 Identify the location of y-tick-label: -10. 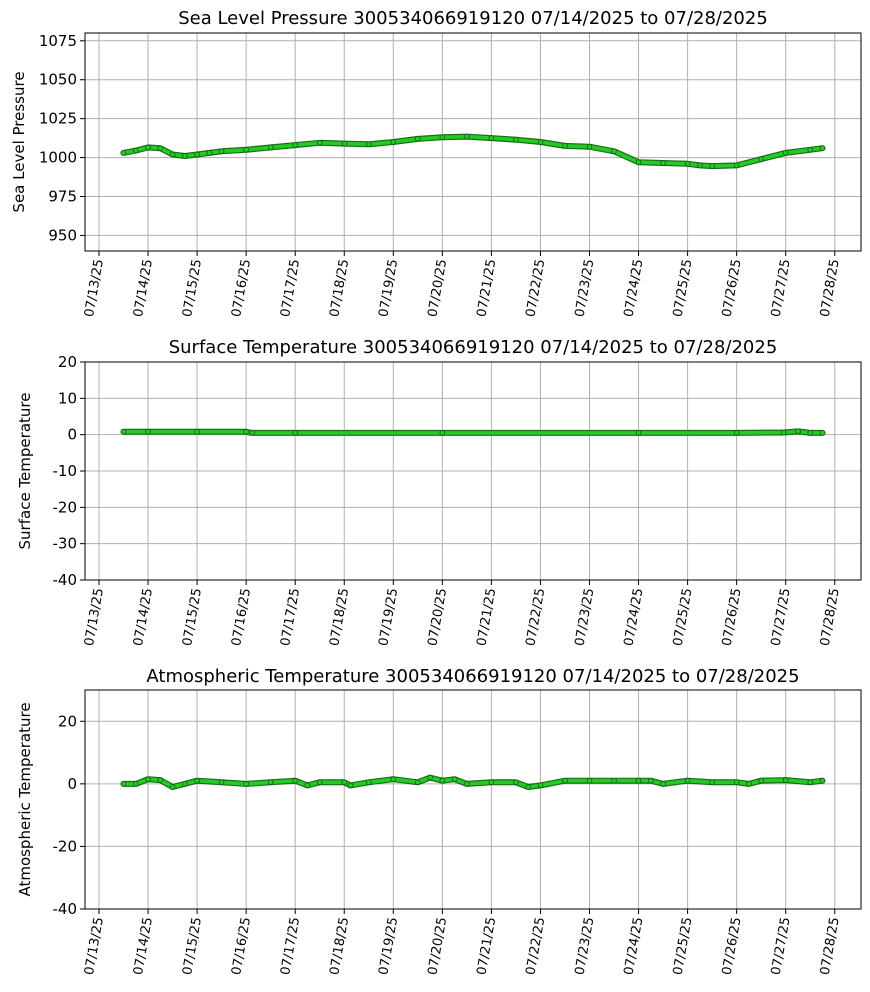
(65, 471).